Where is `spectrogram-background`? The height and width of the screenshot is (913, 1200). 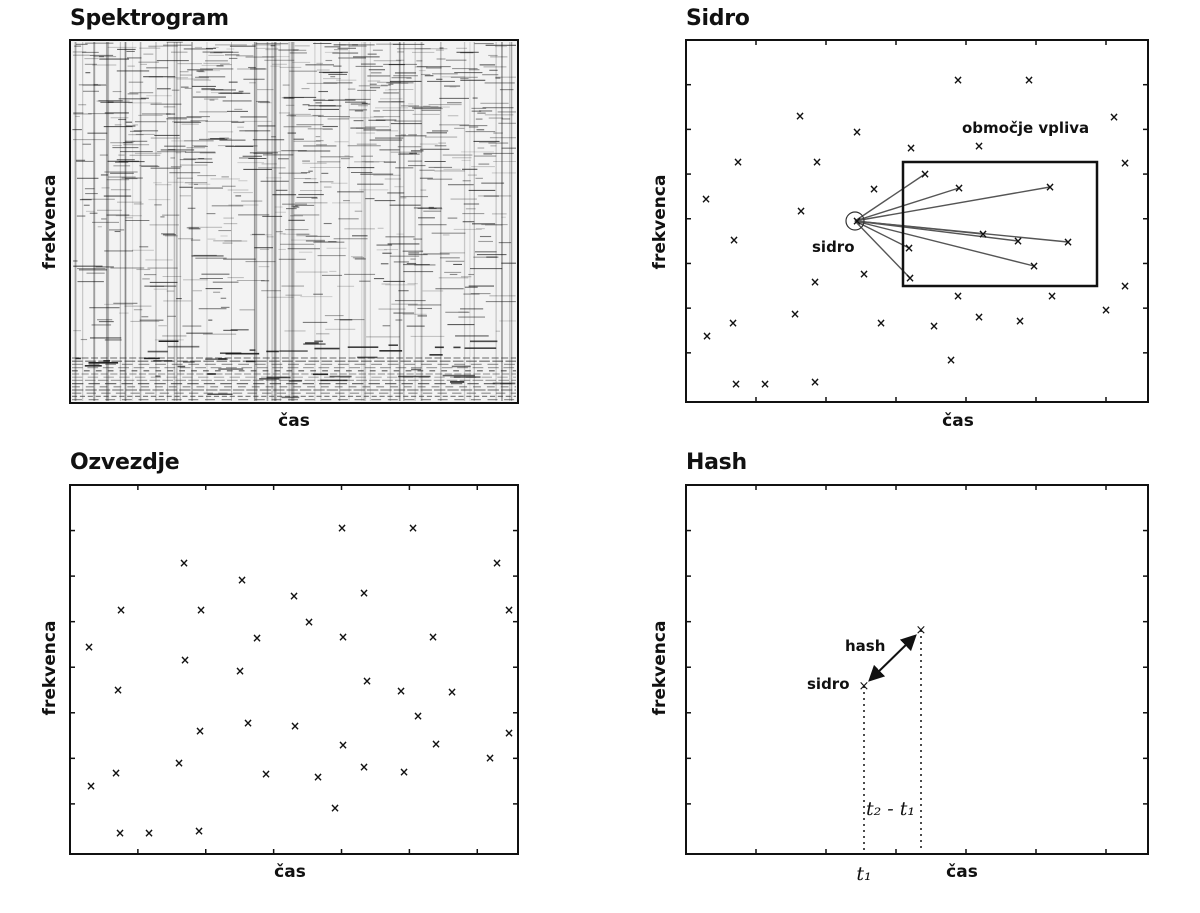 spectrogram-background is located at coordinates (294, 221).